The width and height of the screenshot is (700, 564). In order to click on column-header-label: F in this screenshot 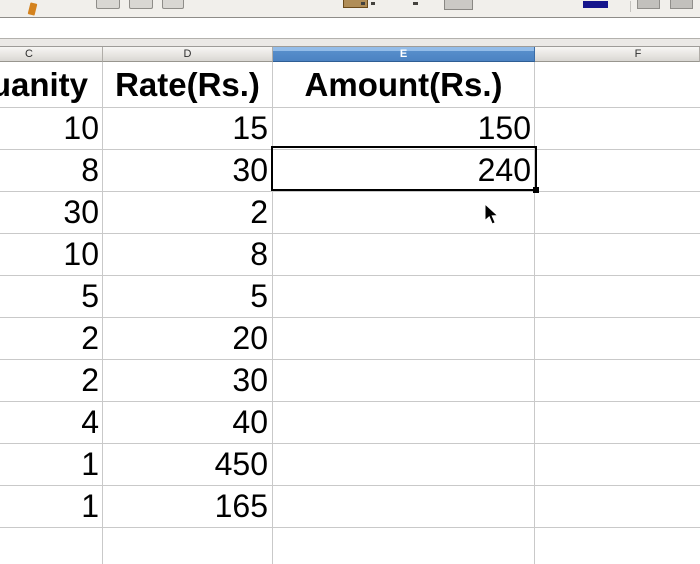, I will do `click(638, 54)`.